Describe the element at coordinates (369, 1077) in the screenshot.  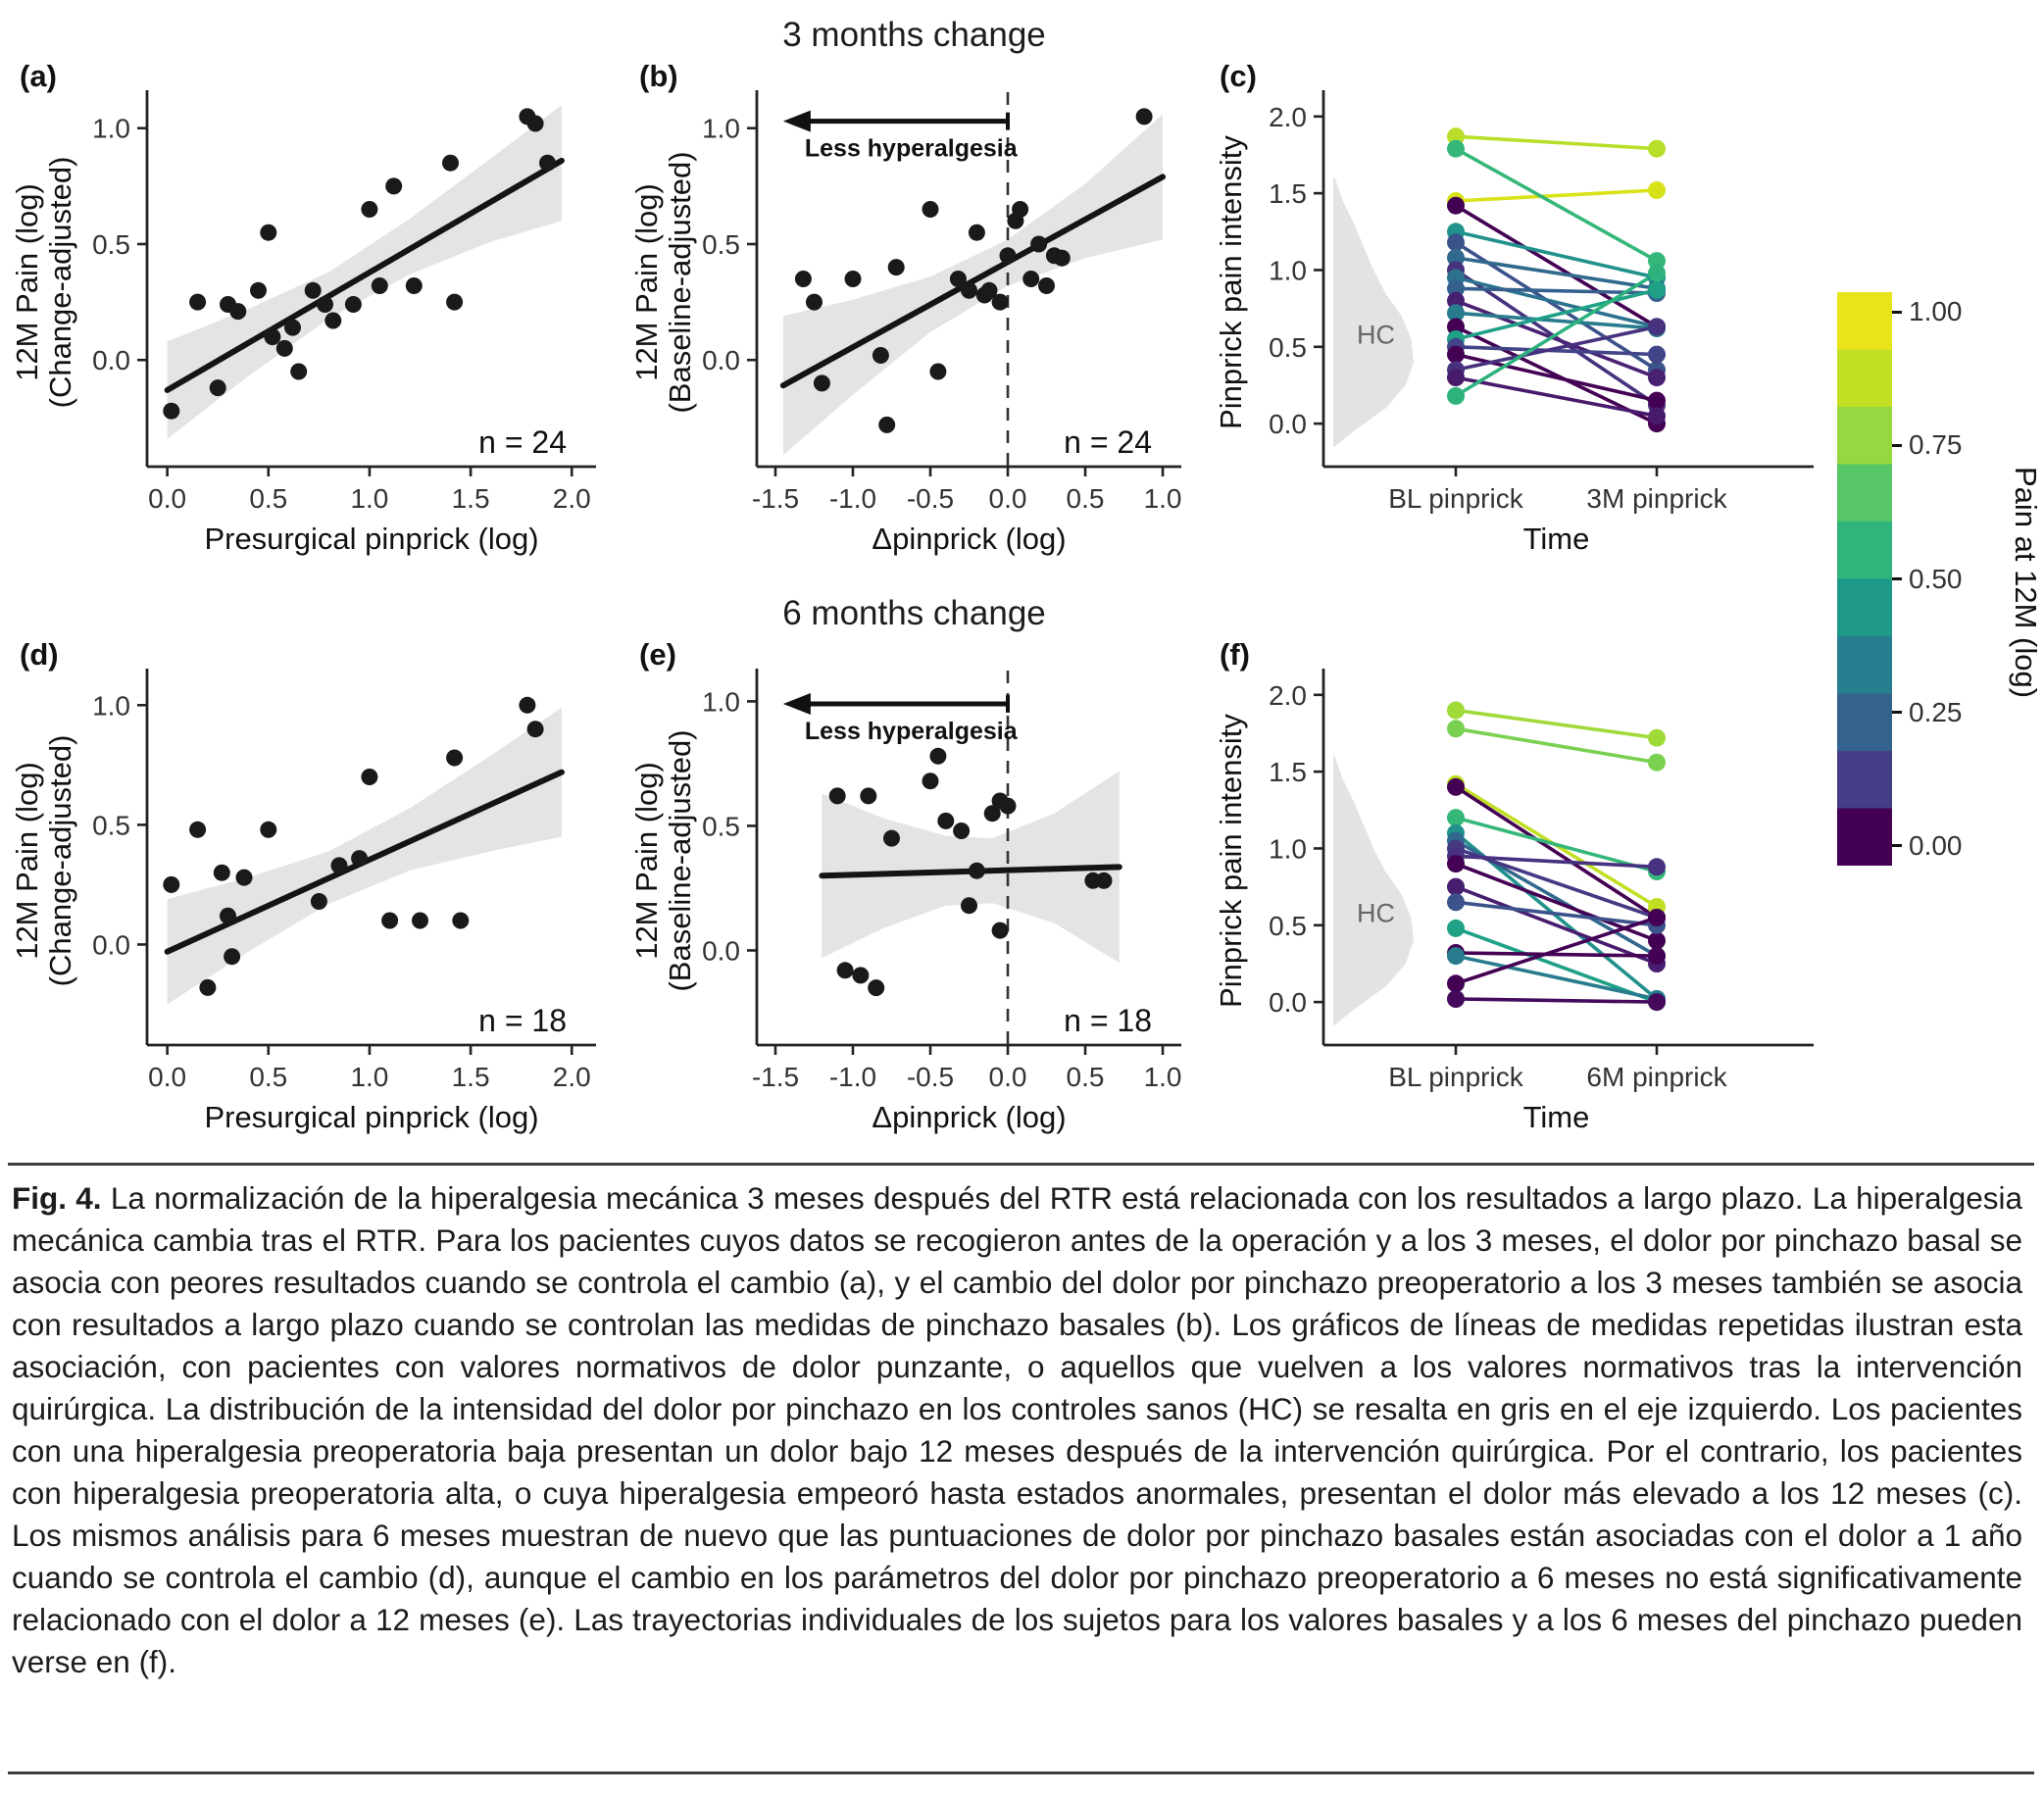
I see `svg-text: 1.0` at that location.